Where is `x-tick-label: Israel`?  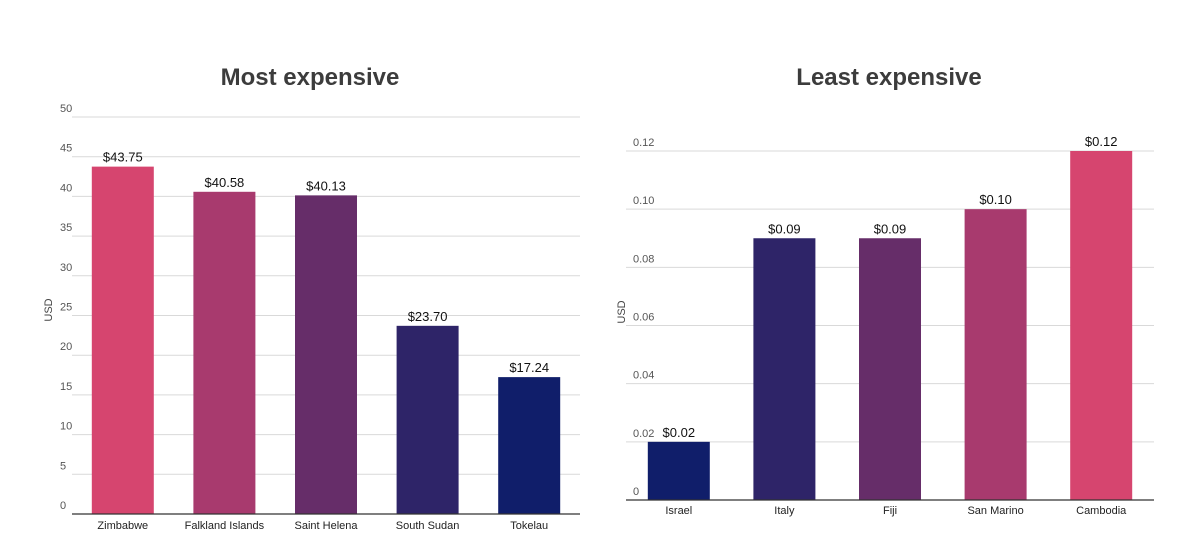 x-tick-label: Israel is located at coordinates (678, 511).